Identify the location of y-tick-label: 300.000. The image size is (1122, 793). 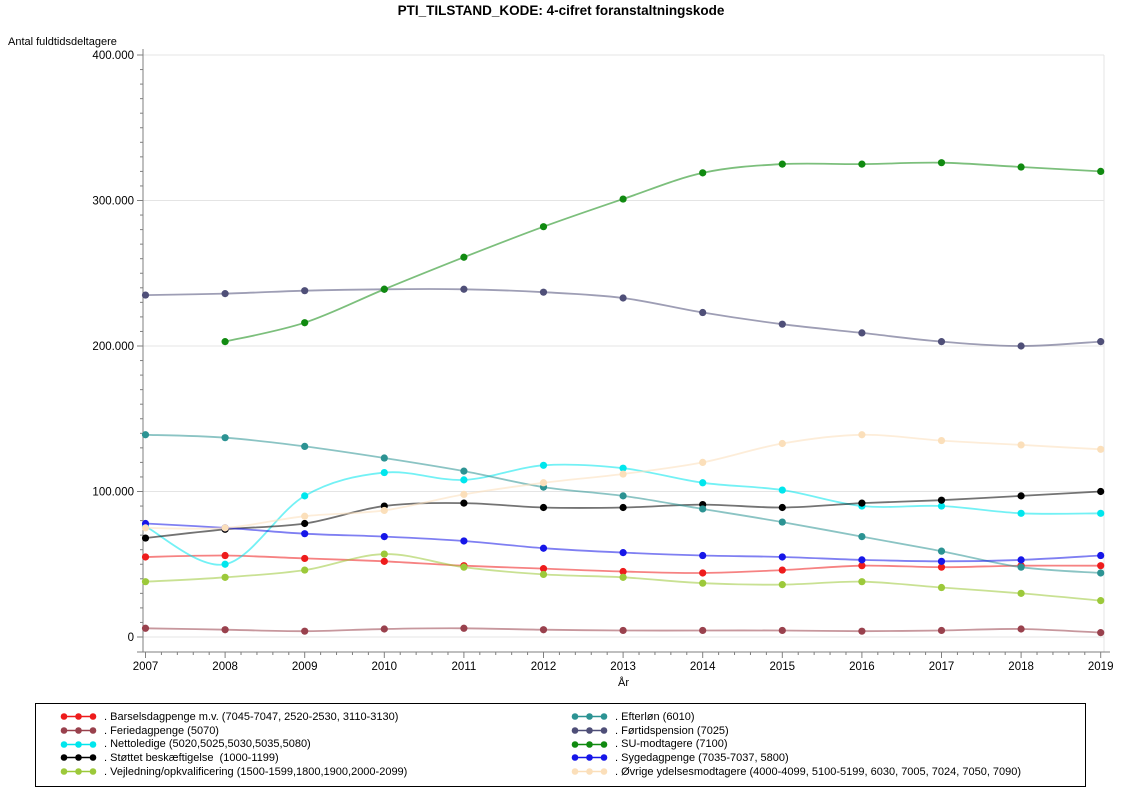
(113, 202).